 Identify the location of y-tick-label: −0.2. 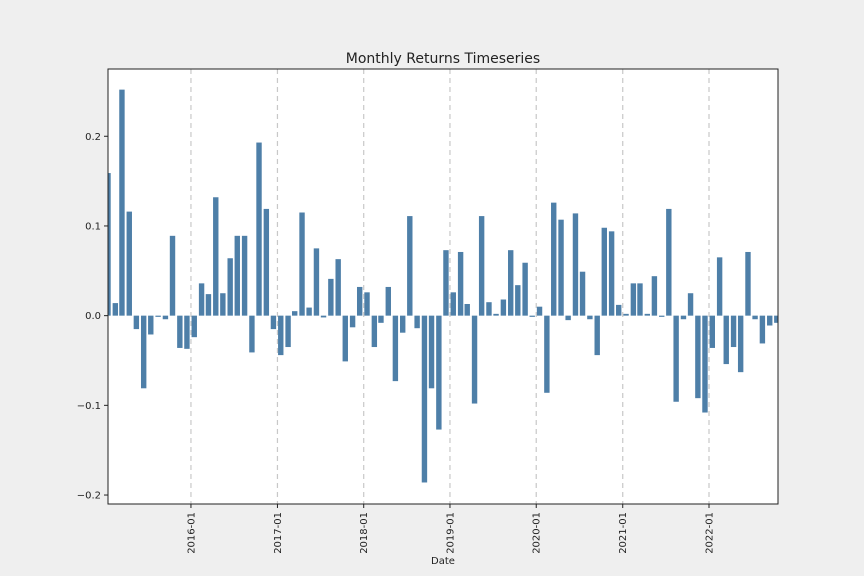
(89, 496).